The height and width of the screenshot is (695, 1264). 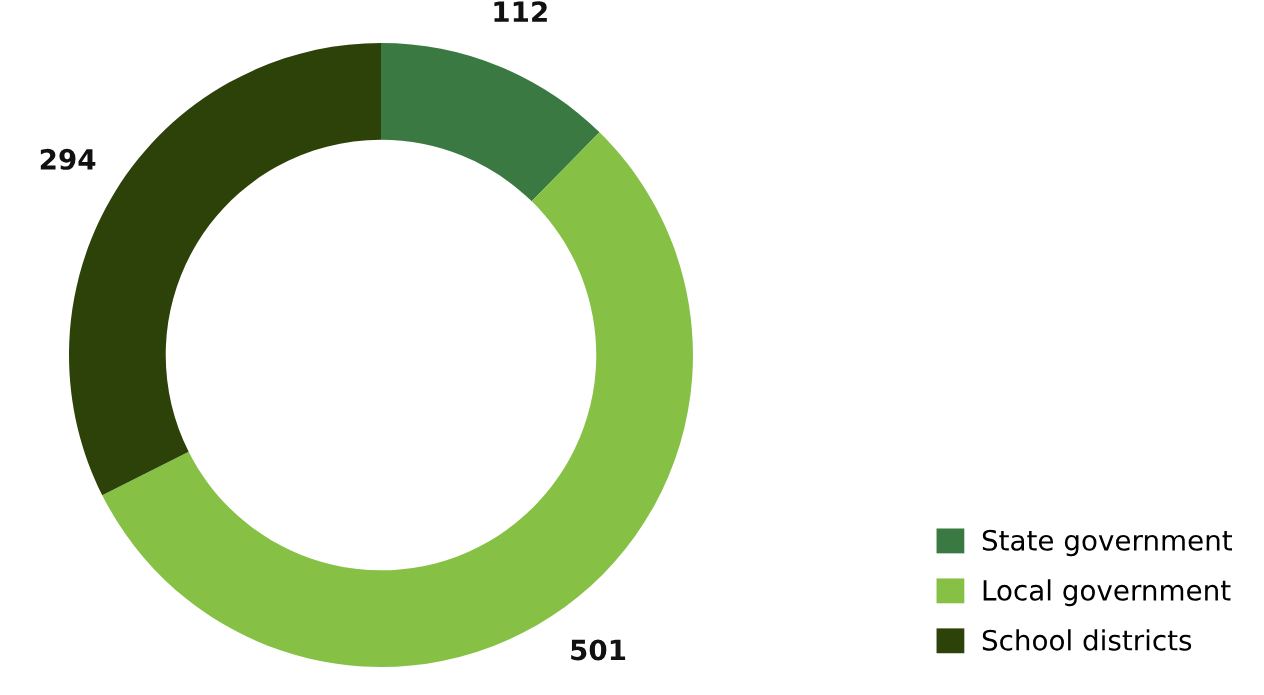 I want to click on legend-label: Local government, so click(x=1107, y=593).